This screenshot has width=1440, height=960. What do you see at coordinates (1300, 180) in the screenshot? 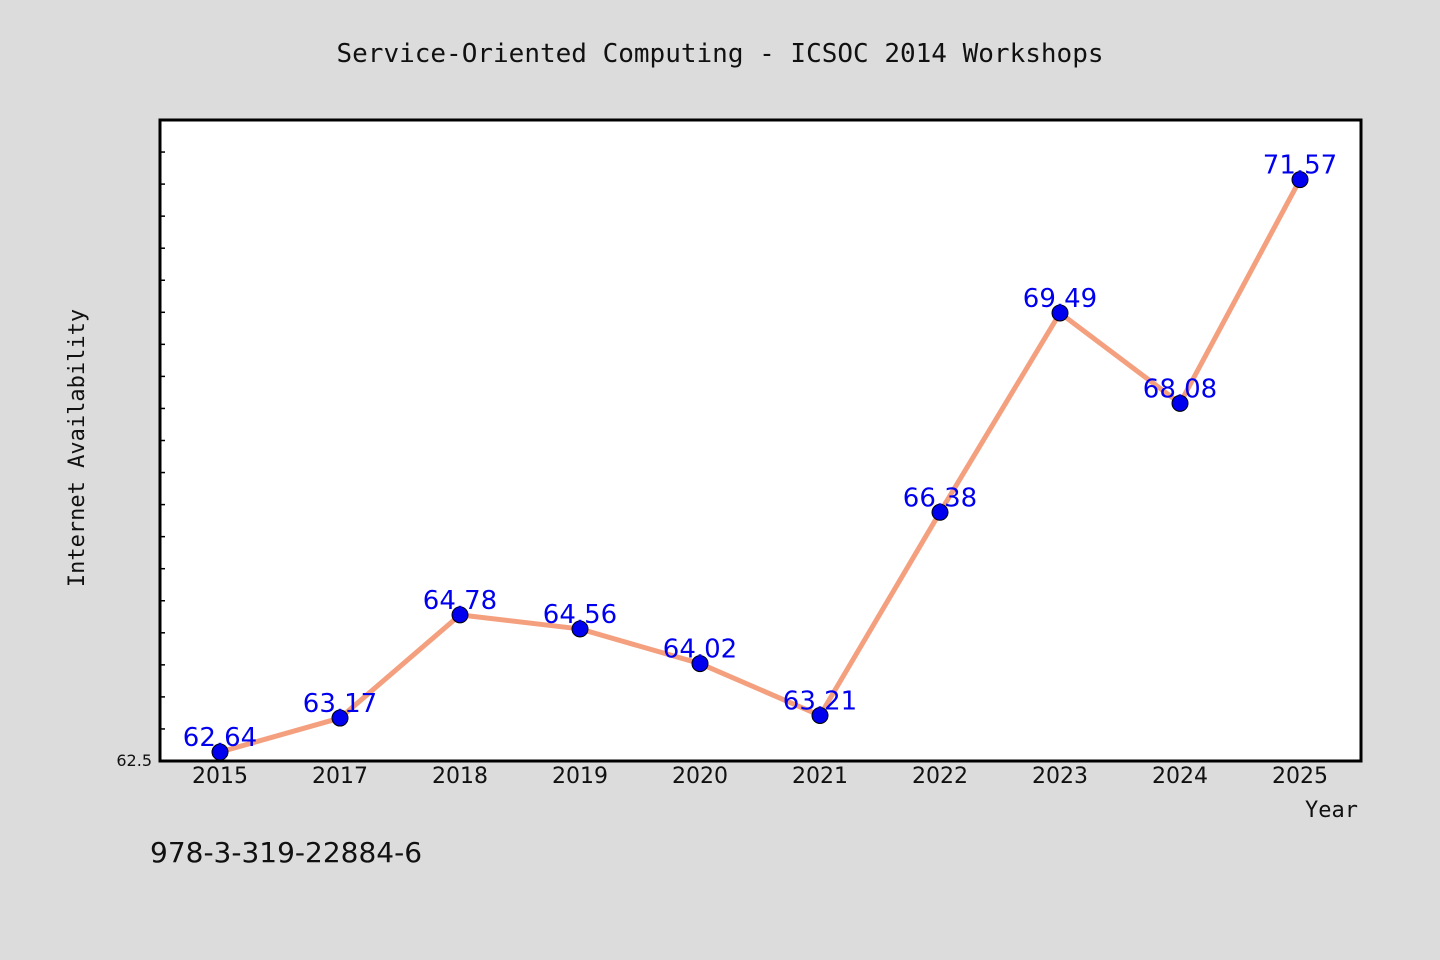
I see `data-point-2025` at bounding box center [1300, 180].